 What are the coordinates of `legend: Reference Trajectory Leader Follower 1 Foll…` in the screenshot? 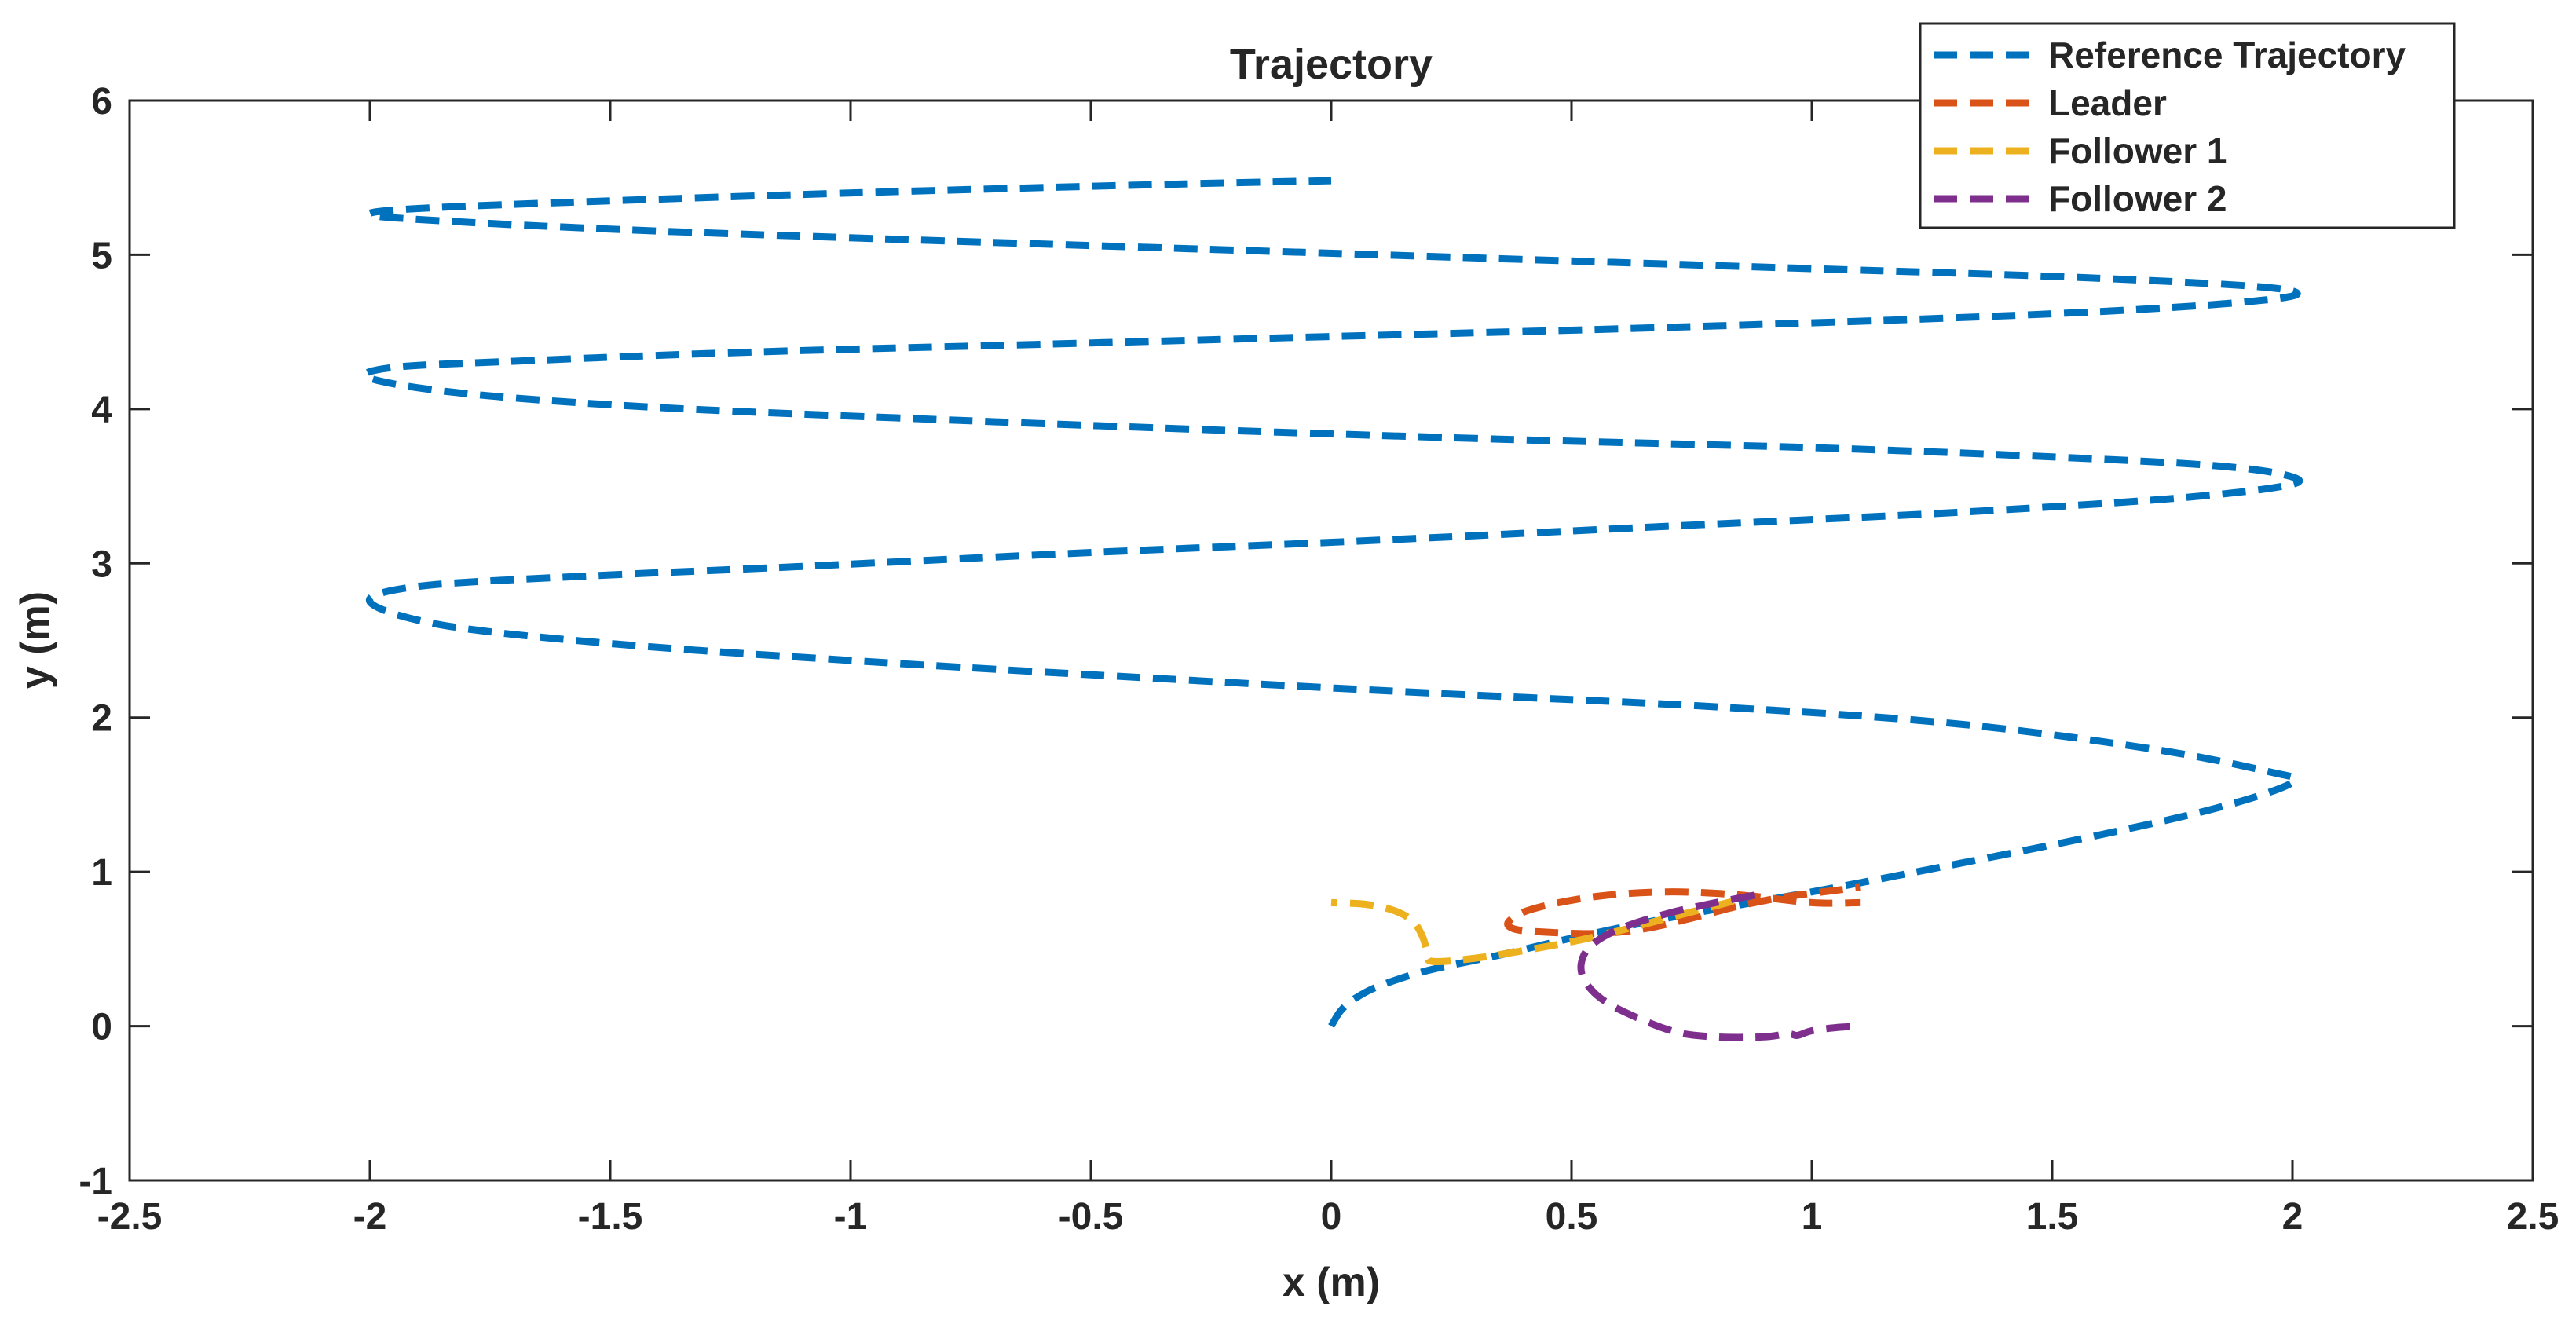 It's located at (2188, 125).